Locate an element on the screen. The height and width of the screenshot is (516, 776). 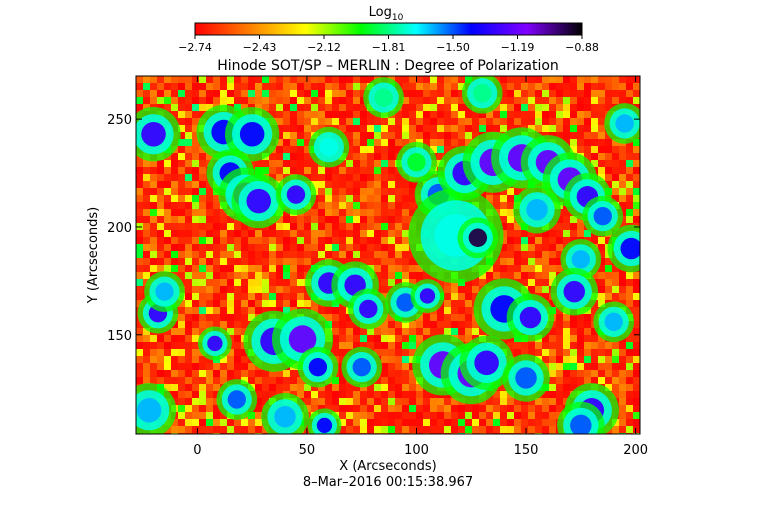
structure-core is located at coordinates (329, 147).